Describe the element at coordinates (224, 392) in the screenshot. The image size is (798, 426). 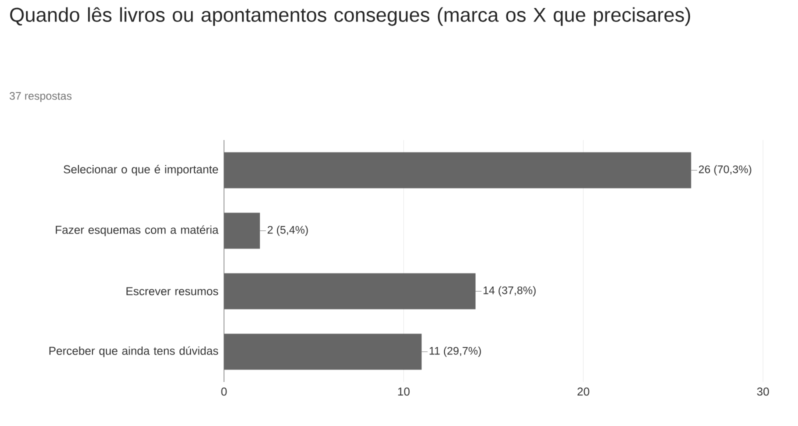
I see `x-tick-label: 0` at that location.